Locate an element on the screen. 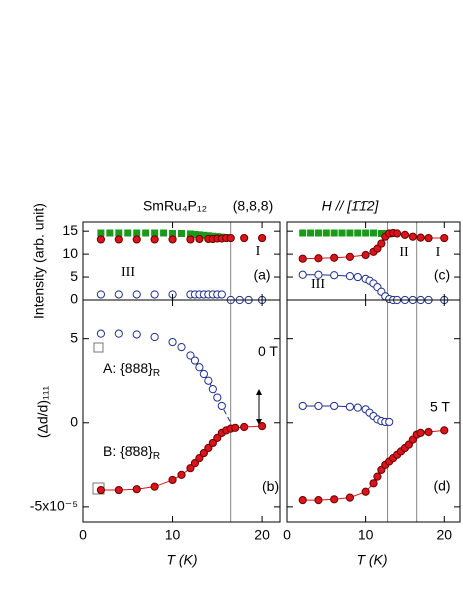 The height and width of the screenshot is (599, 463). plot-frame is located at coordinates (373, 411).